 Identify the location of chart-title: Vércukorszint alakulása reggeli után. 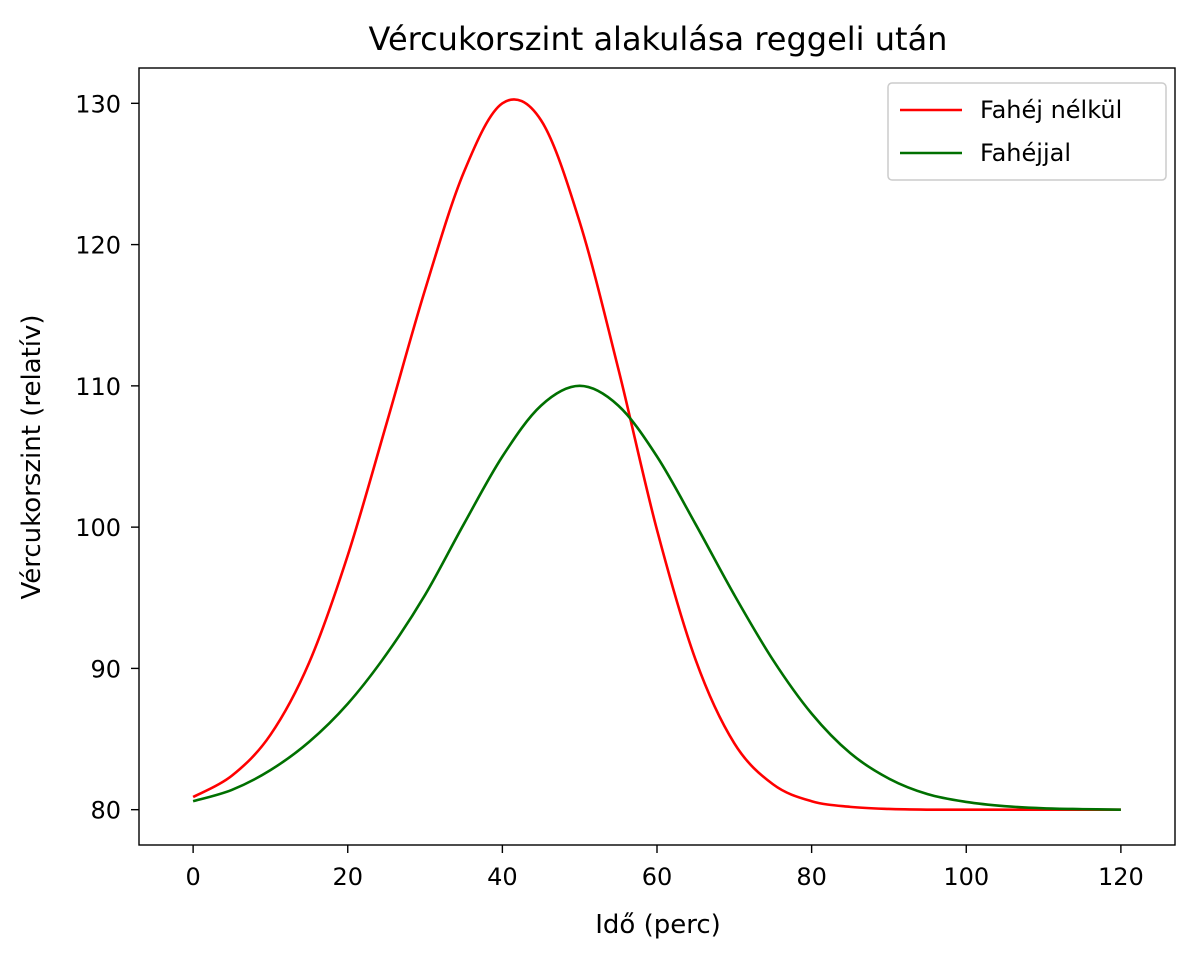
(658, 39).